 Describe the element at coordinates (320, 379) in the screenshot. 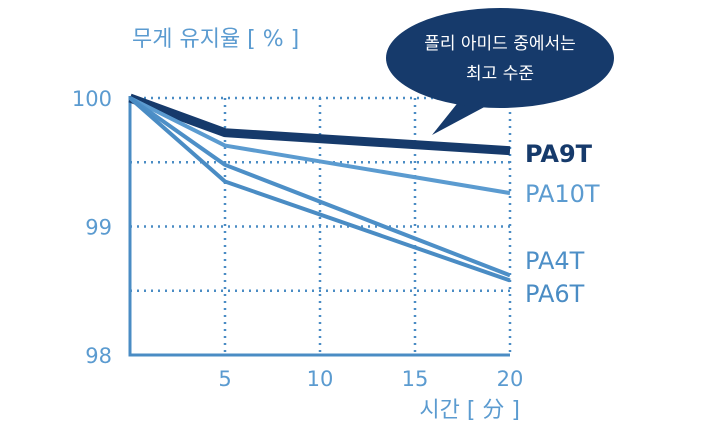

I see `x-tick-label: 10` at that location.